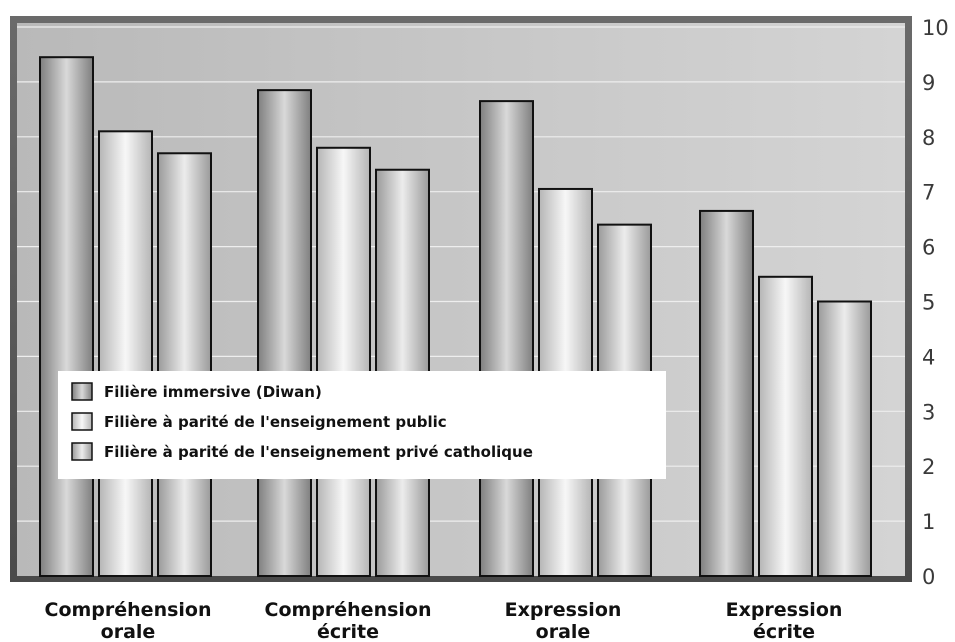 The image size is (955, 642). Describe the element at coordinates (928, 248) in the screenshot. I see `y-tick-label: 6` at that location.